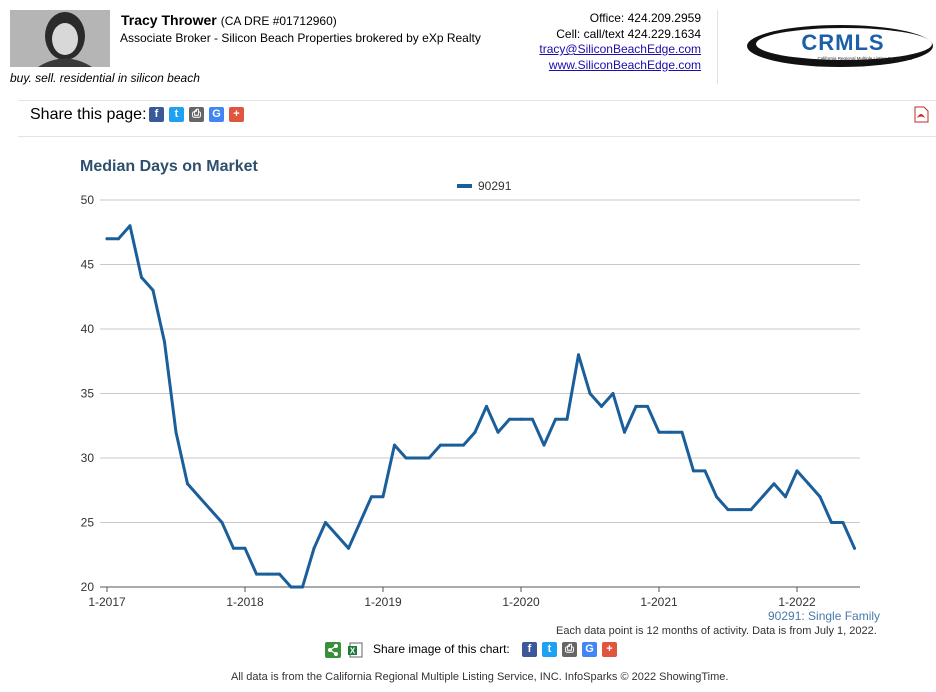 The width and height of the screenshot is (936, 692). Describe the element at coordinates (88, 587) in the screenshot. I see `y-tick-label: 20` at that location.